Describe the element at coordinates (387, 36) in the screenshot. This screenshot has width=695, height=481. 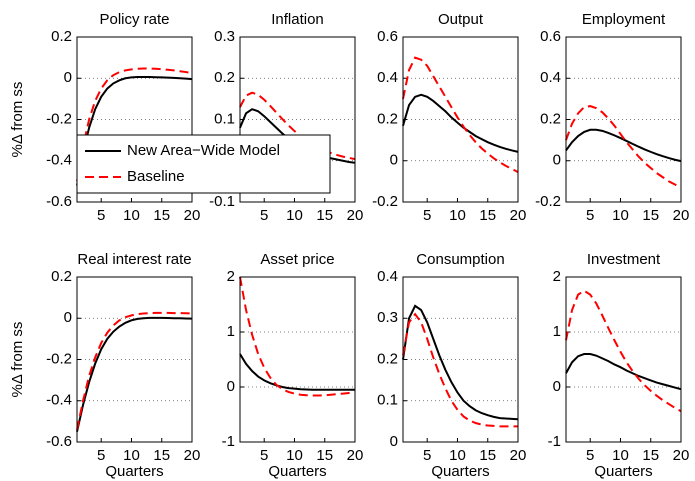
I see `y-tick-label: 0.6` at that location.